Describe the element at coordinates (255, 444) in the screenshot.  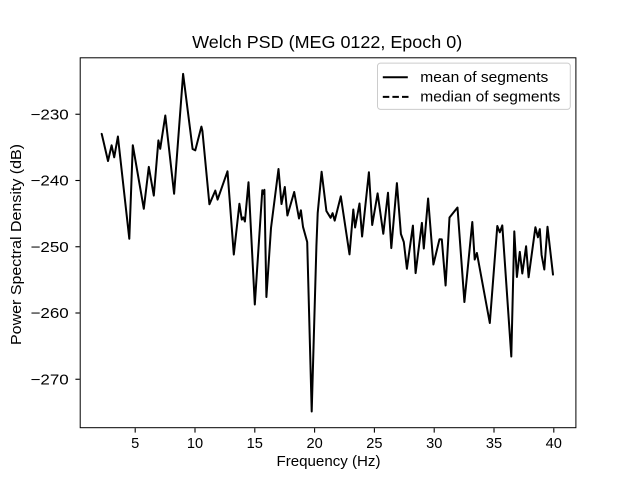
I see `svg-text: 15` at that location.